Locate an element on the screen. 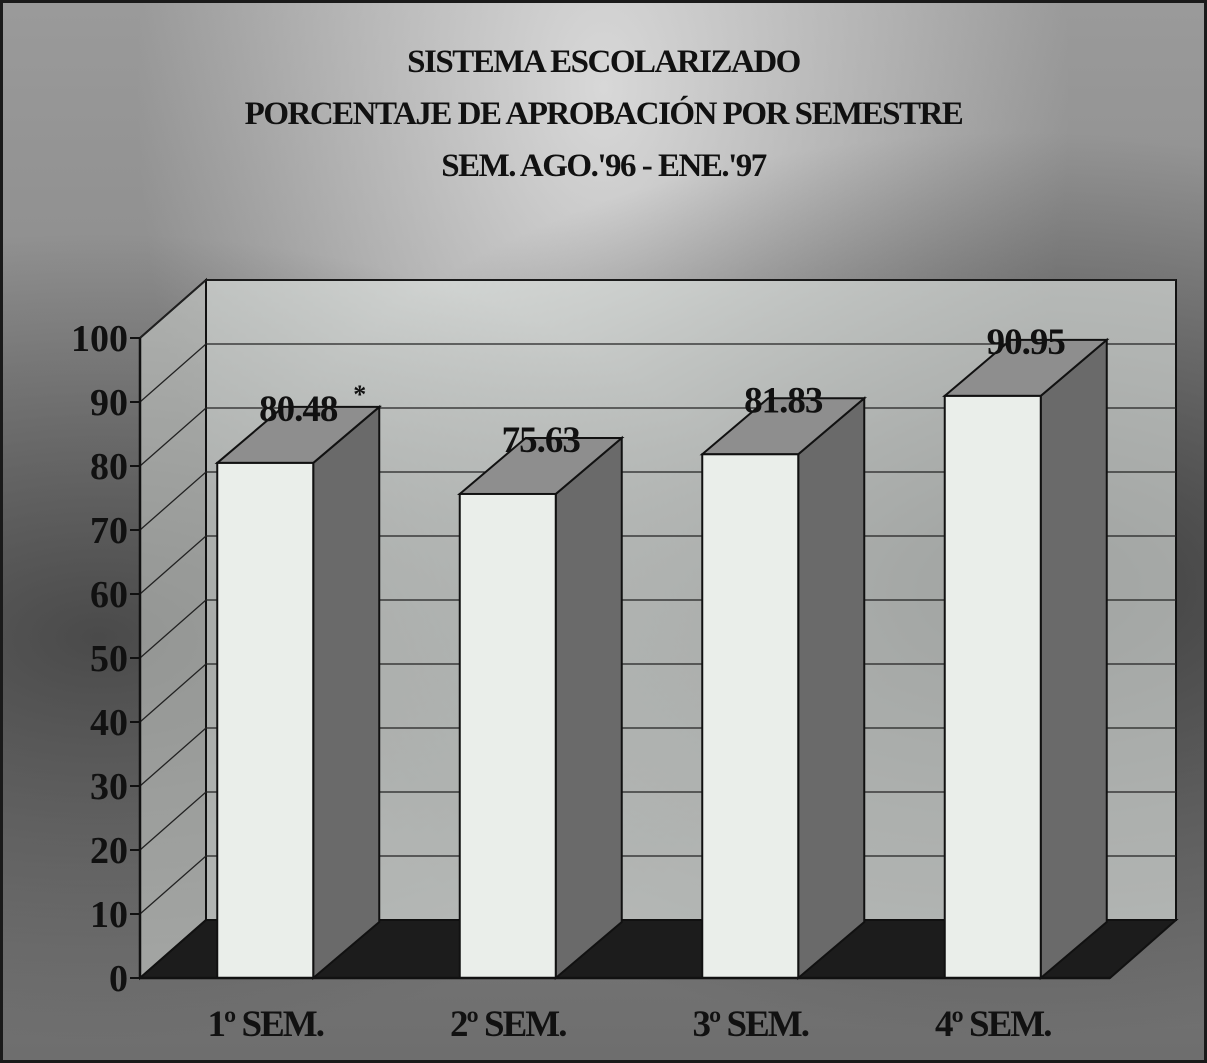  data-labels: 80.48 * 75.63 81.83 90.95 is located at coordinates (662, 391).